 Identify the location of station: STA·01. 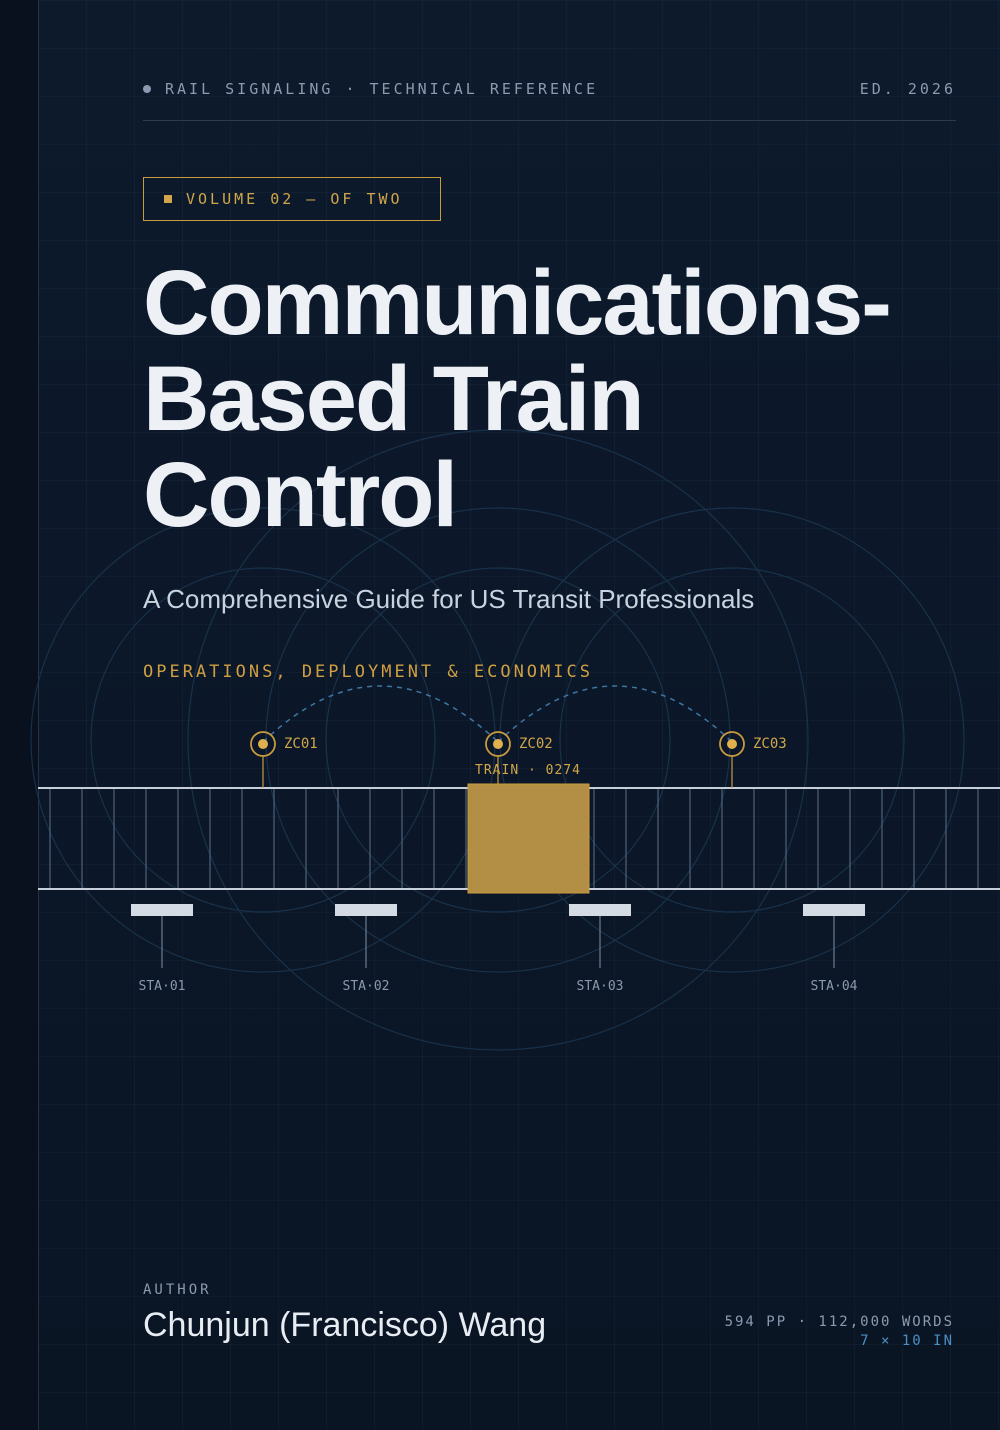
(162, 949).